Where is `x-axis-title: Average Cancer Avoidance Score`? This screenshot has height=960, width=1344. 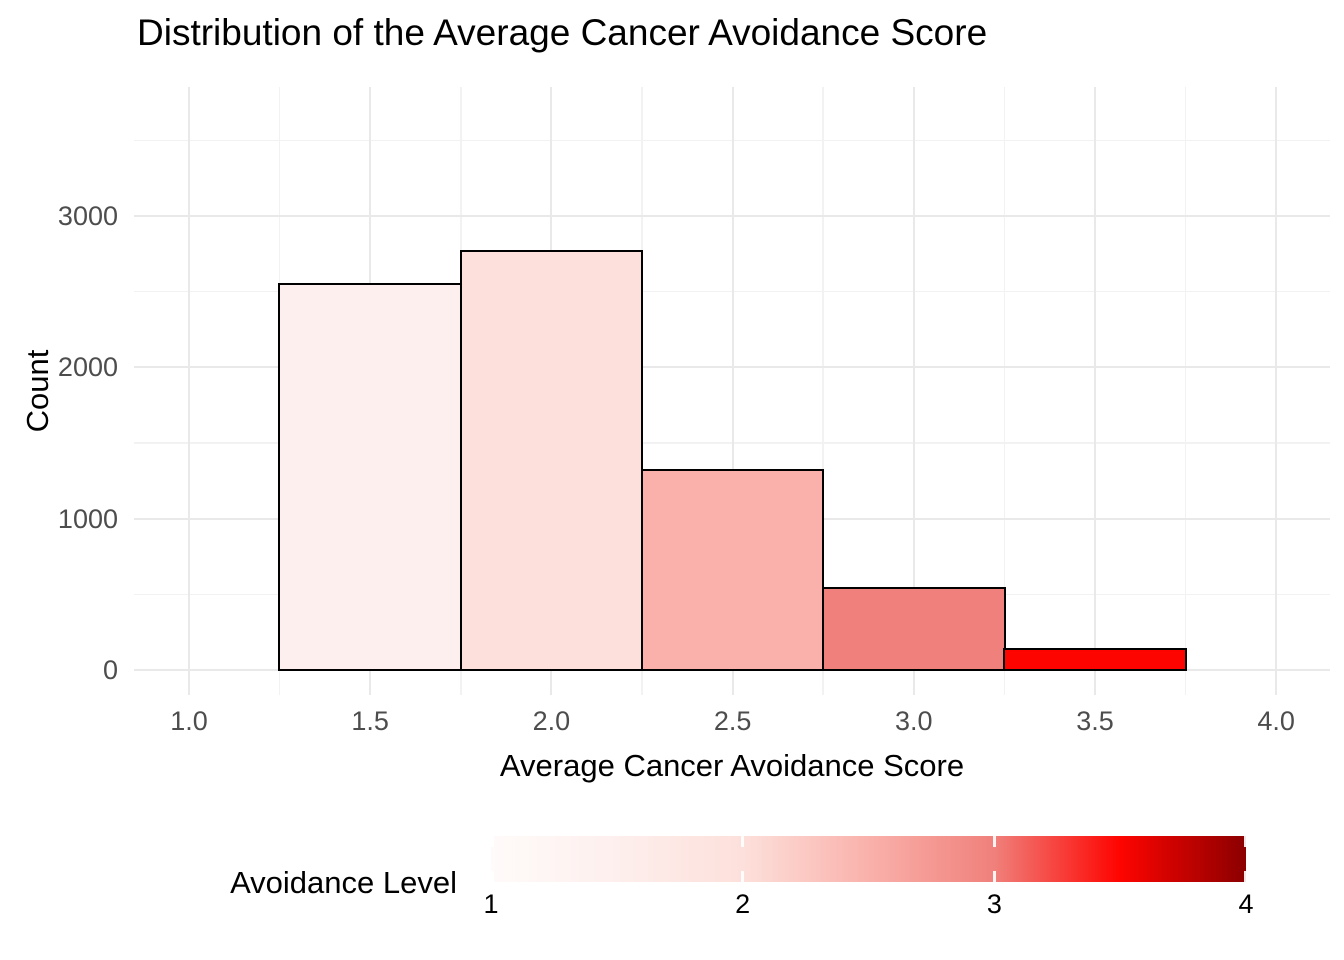 x-axis-title: Average Cancer Avoidance Score is located at coordinates (732, 765).